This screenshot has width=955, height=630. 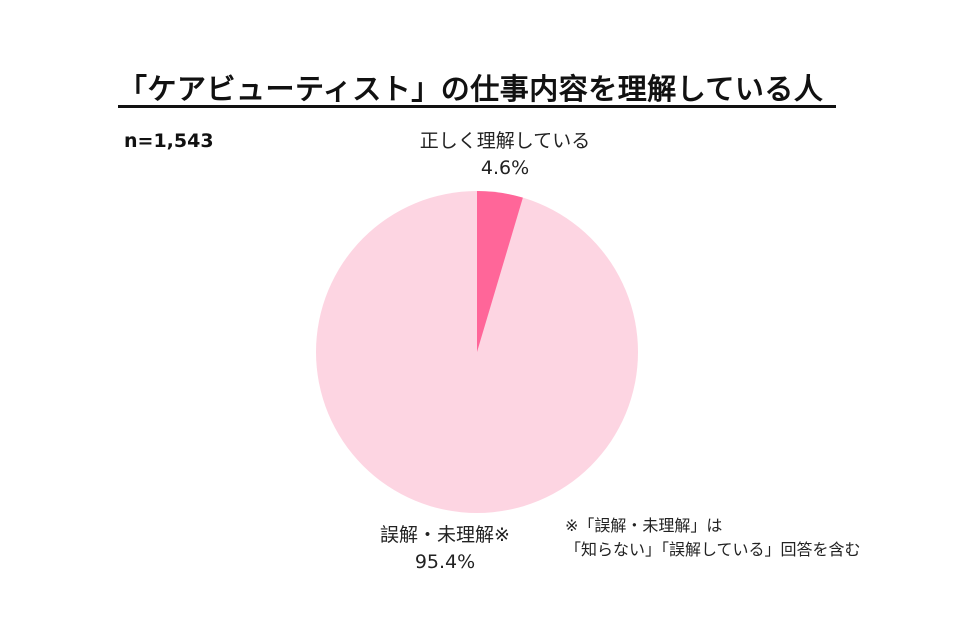 I want to click on pie-slice-correctly-understood, so click(x=500, y=271).